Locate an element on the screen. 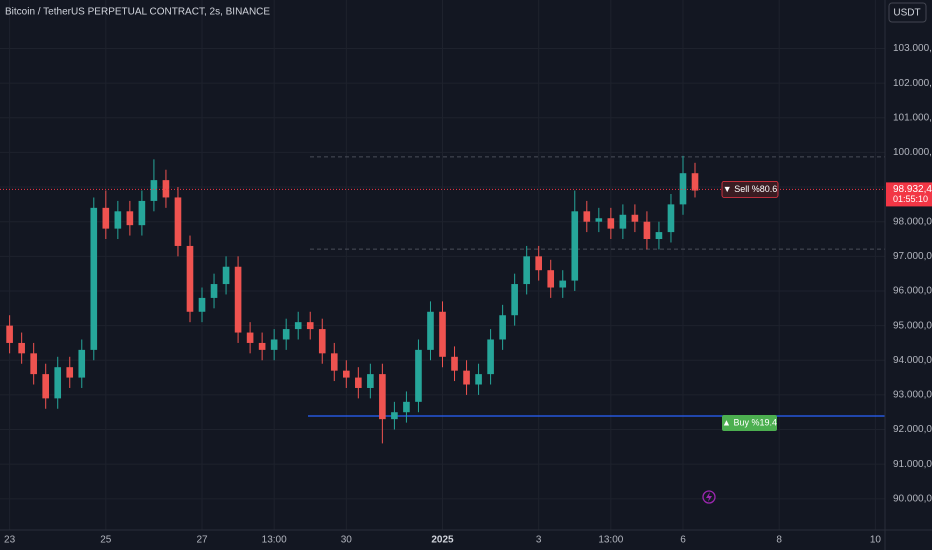 This screenshot has width=932, height=550. y-tick-label: 102.000,0 is located at coordinates (912, 83).